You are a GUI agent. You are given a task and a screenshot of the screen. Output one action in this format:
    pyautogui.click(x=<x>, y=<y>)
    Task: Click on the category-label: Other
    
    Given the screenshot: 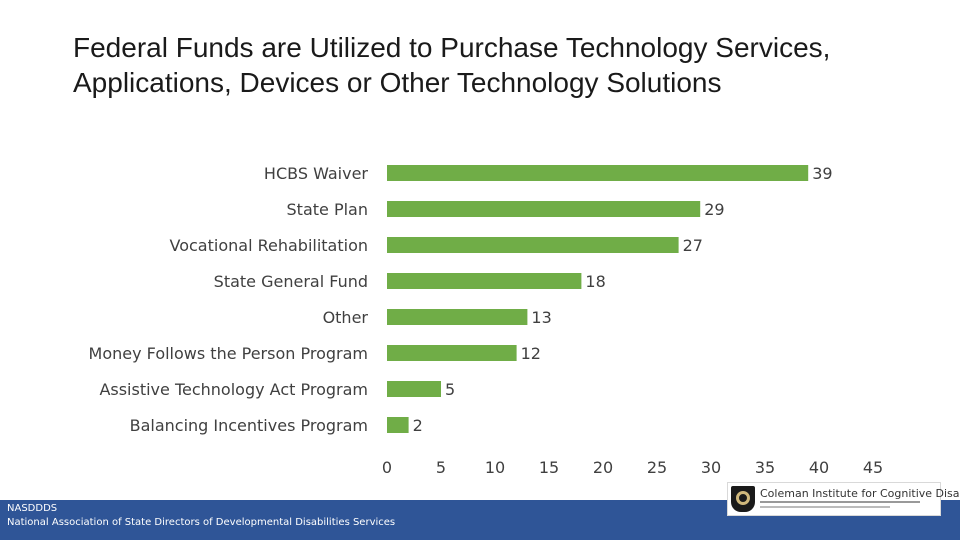 What is the action you would take?
    pyautogui.click(x=346, y=317)
    